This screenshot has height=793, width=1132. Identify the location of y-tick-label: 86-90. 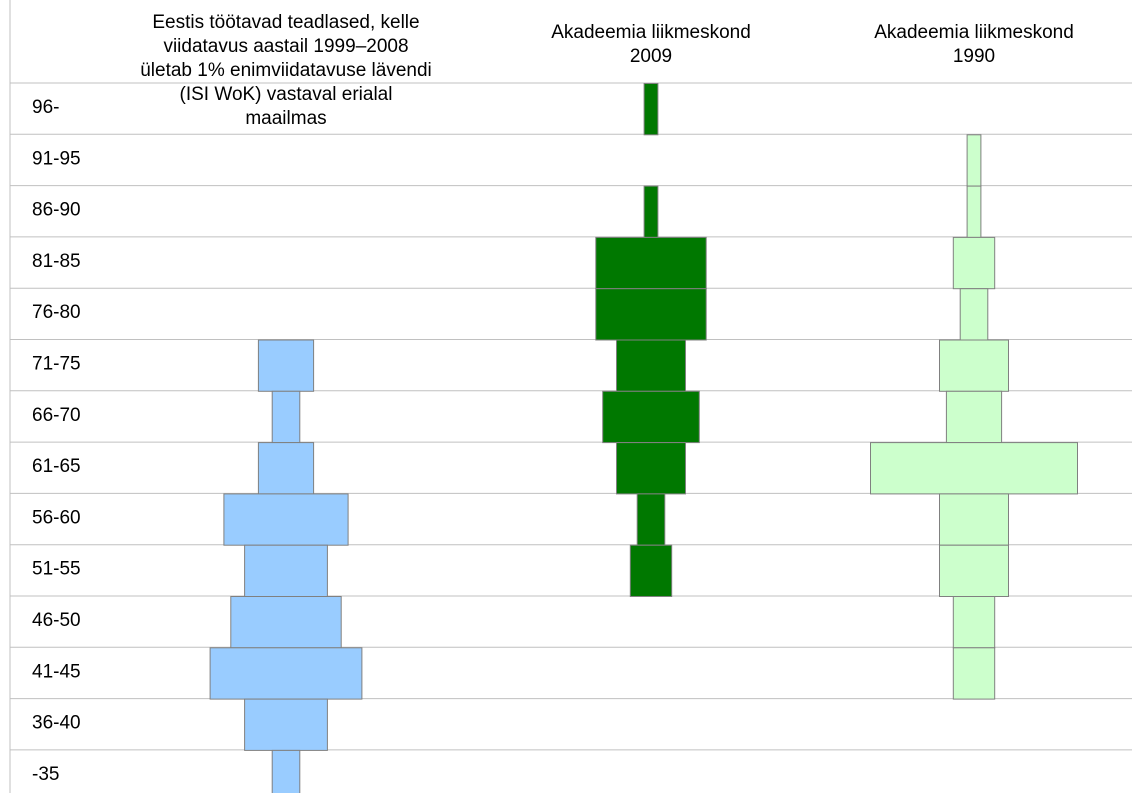
(56, 210).